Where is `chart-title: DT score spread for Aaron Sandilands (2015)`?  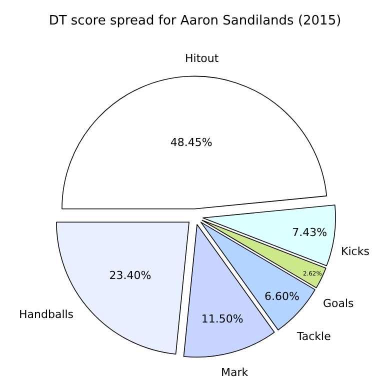 chart-title: DT score spread for Aaron Sandilands (2015) is located at coordinates (195, 21).